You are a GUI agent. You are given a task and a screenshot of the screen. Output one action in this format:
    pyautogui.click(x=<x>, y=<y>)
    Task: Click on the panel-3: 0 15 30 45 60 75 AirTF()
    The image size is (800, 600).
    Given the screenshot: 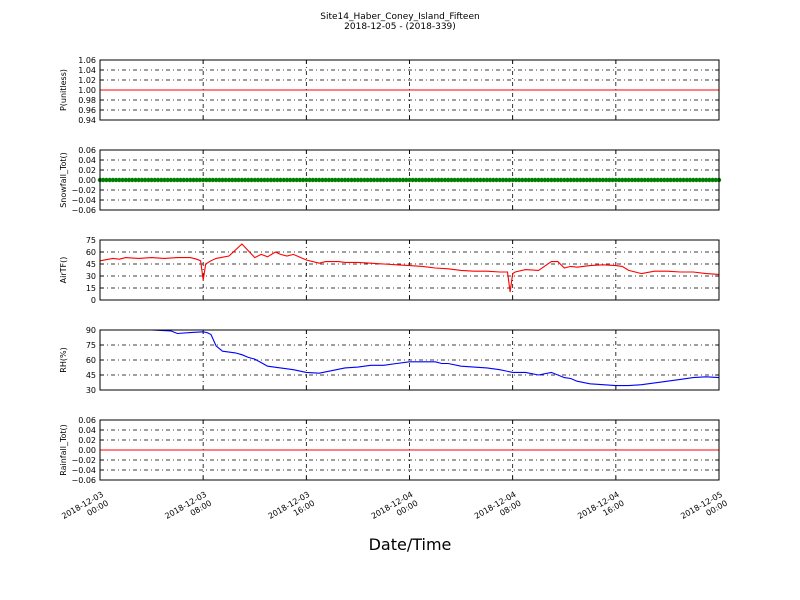 What is the action you would take?
    pyautogui.click(x=389, y=270)
    